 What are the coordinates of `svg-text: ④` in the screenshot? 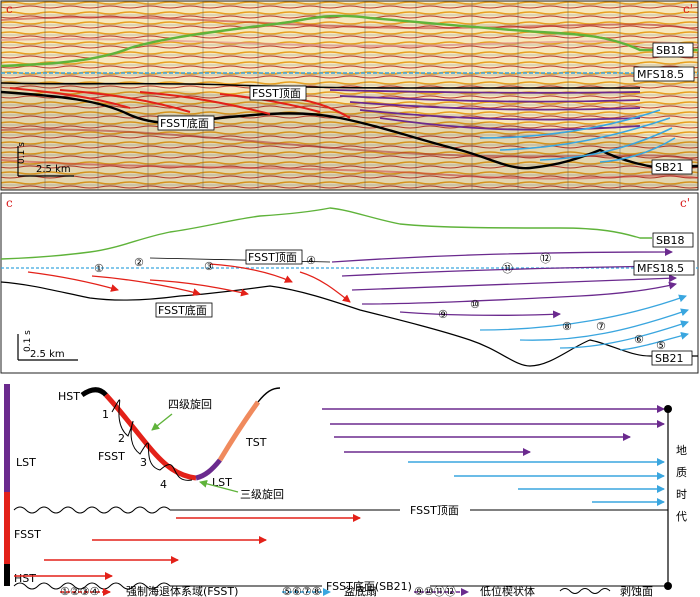 It's located at (311, 260).